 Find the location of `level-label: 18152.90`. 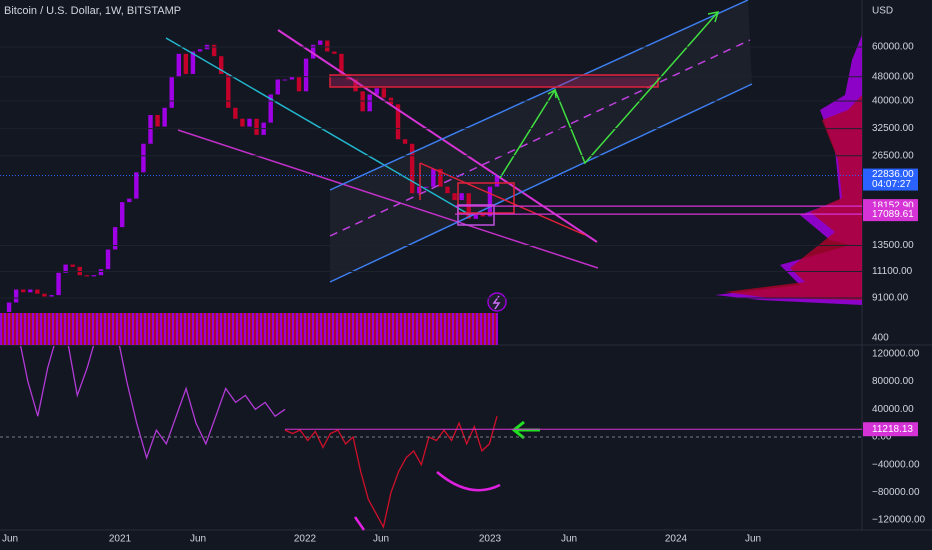

level-label: 18152.90 is located at coordinates (893, 206).